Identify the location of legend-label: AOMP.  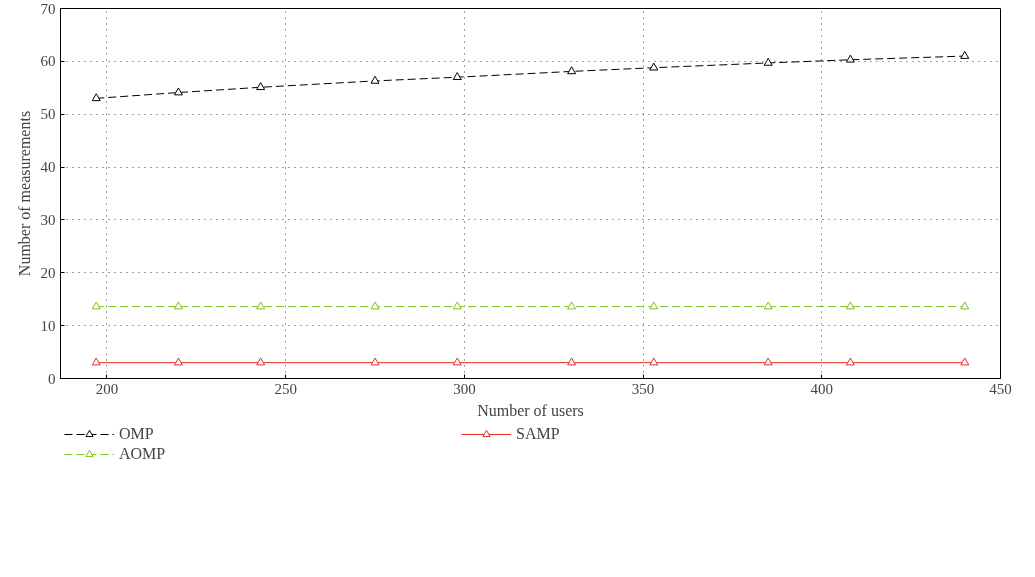
(143, 454).